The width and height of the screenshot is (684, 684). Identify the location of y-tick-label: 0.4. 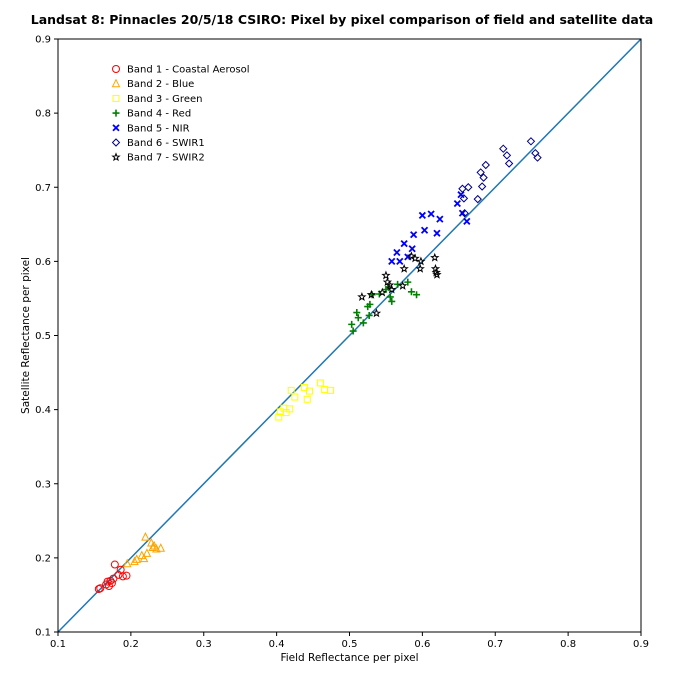
(43, 410).